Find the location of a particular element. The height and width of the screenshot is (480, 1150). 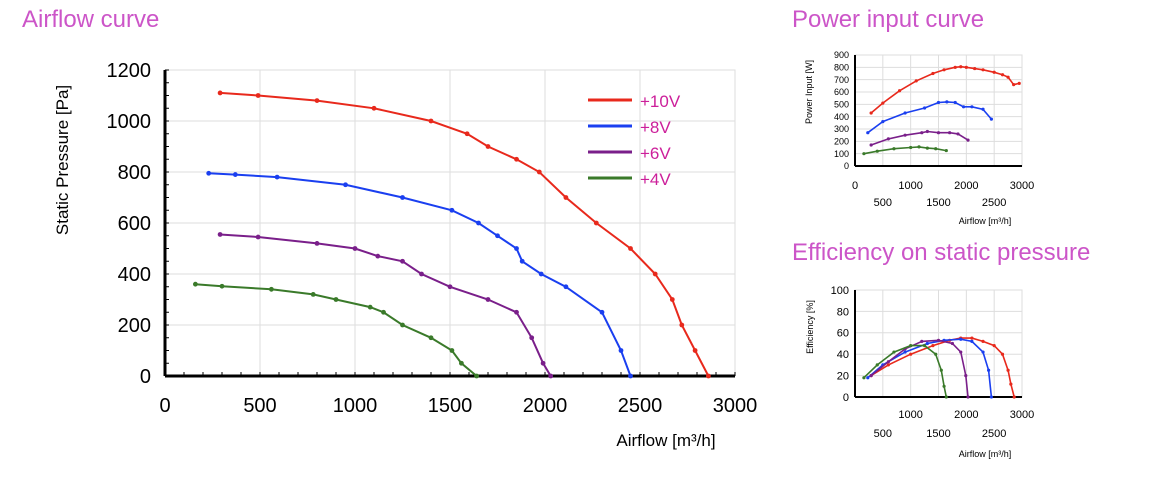

c1-y-axis-label: Power Input [W] is located at coordinates (809, 92).